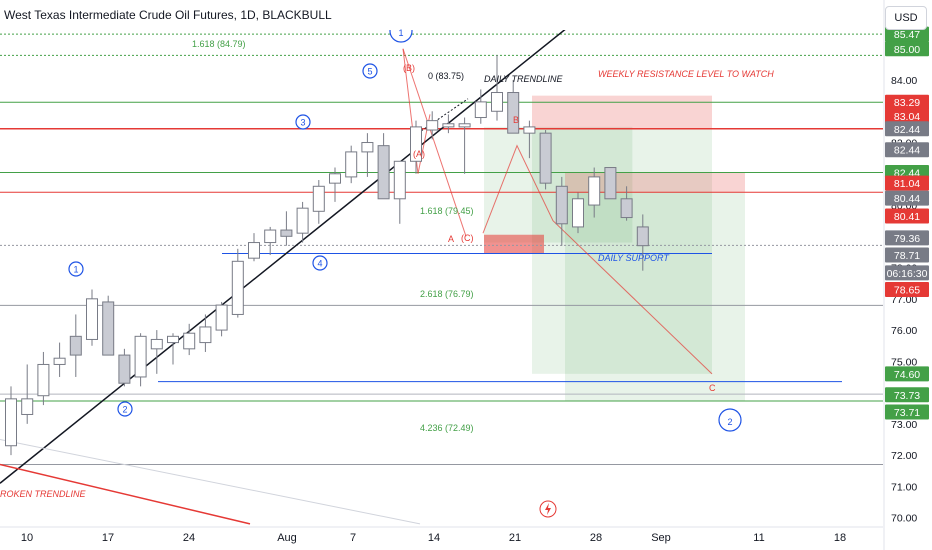 Image resolution: width=932 pixels, height=550 pixels. Describe the element at coordinates (840, 538) in the screenshot. I see `x-tick-label: 18` at that location.